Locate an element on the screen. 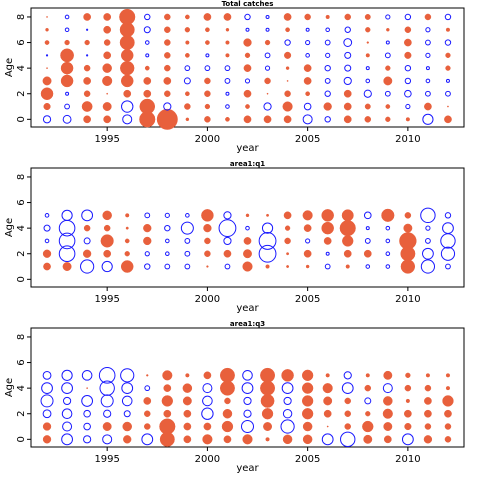  y-tick-label: 6 is located at coordinates (21, 202).